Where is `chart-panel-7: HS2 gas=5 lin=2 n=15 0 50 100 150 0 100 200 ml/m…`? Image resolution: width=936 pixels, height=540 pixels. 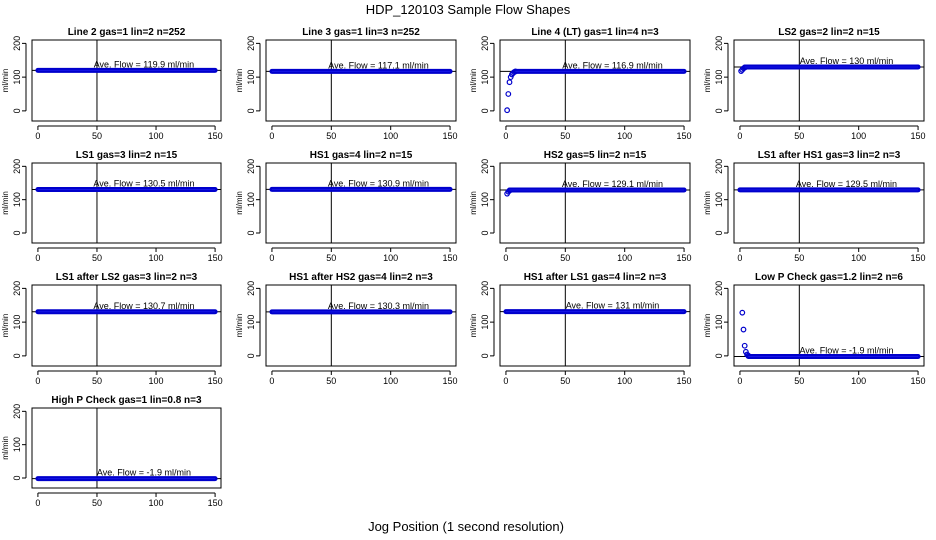 chart-panel-7: HS2 gas=5 lin=2 n=15 0 50 100 150 0 100 200 ml/m… is located at coordinates (580, 206).